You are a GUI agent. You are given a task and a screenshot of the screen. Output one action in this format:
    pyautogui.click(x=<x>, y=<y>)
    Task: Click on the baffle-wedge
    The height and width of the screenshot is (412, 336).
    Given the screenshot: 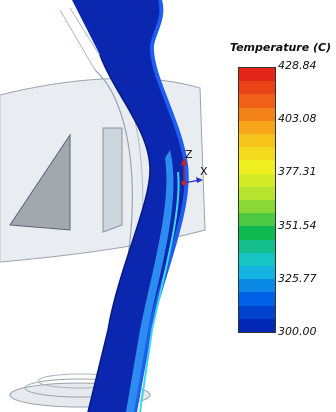 What is the action you would take?
    pyautogui.click(x=40, y=182)
    